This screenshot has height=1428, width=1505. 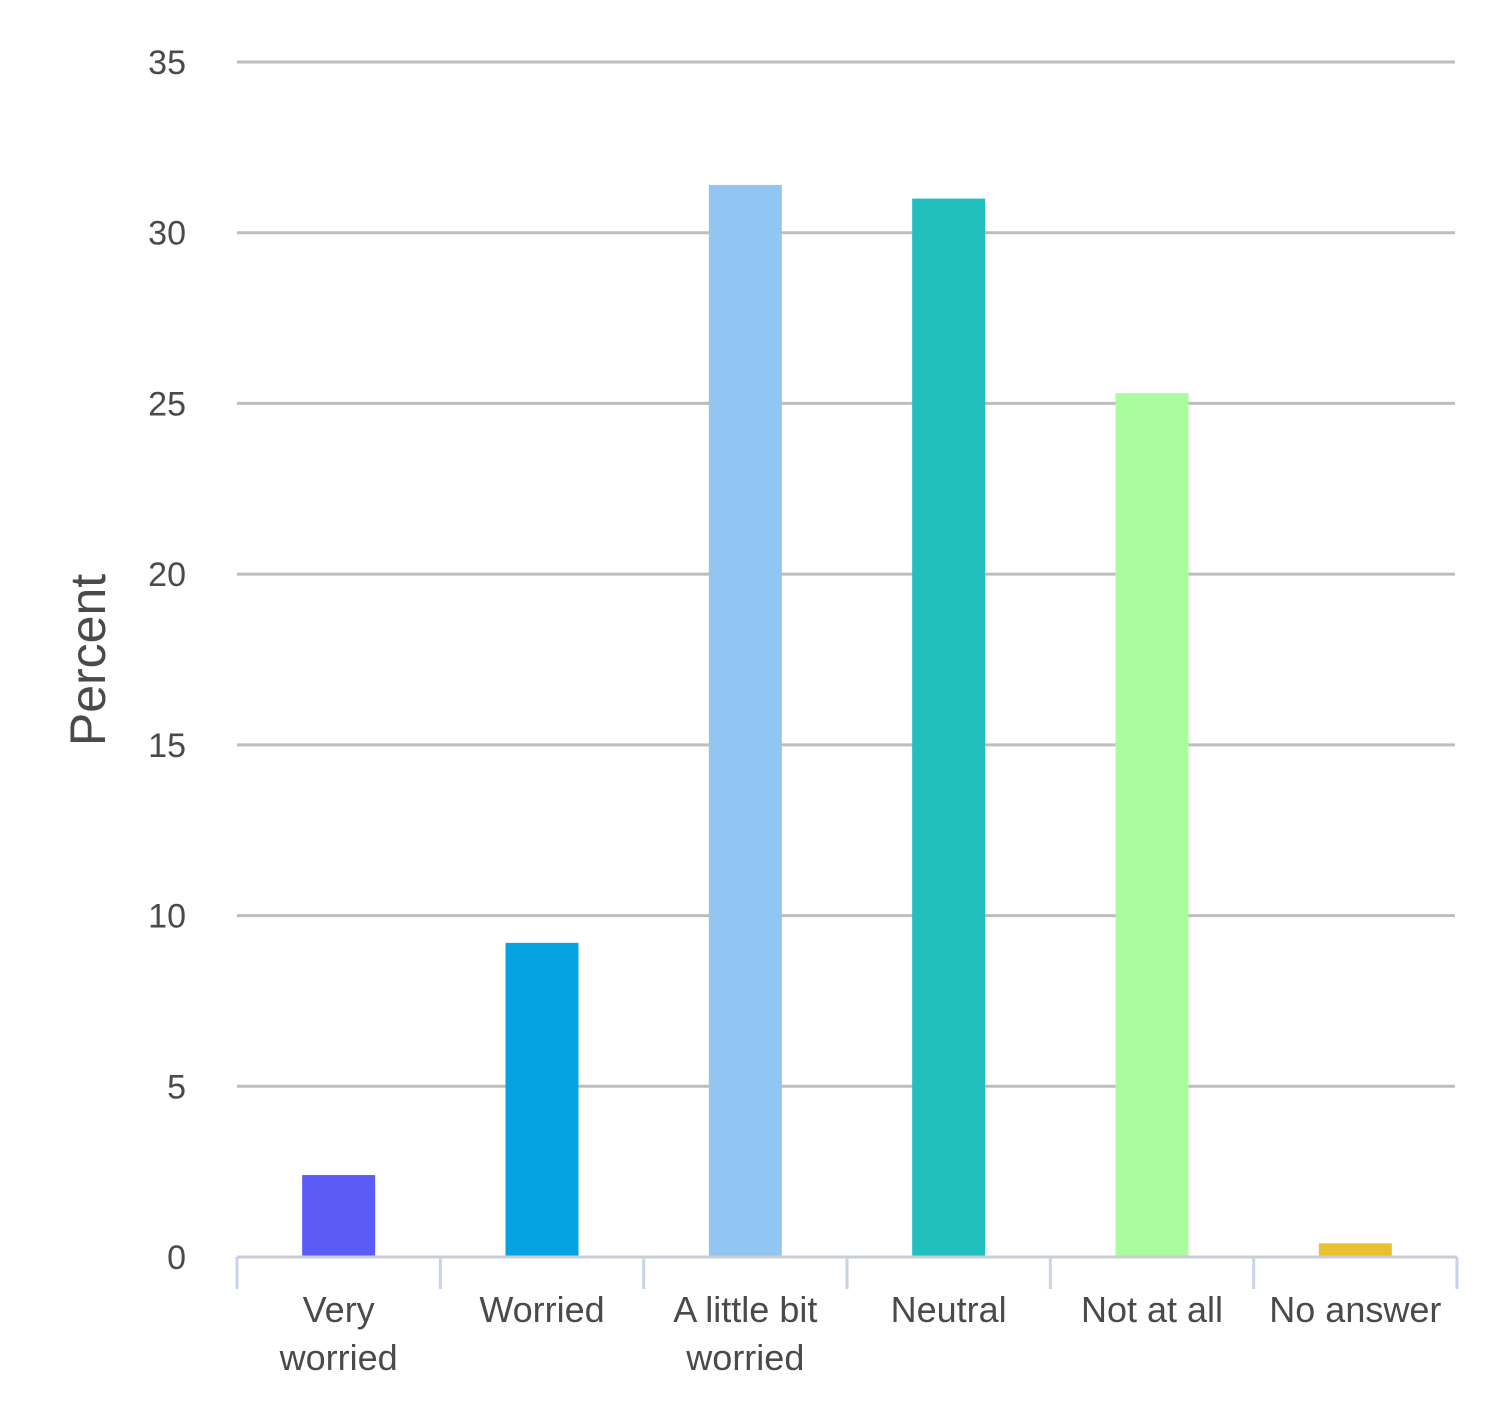 What do you see at coordinates (745, 1333) in the screenshot?
I see `x-tick-label: A little bit worried` at bounding box center [745, 1333].